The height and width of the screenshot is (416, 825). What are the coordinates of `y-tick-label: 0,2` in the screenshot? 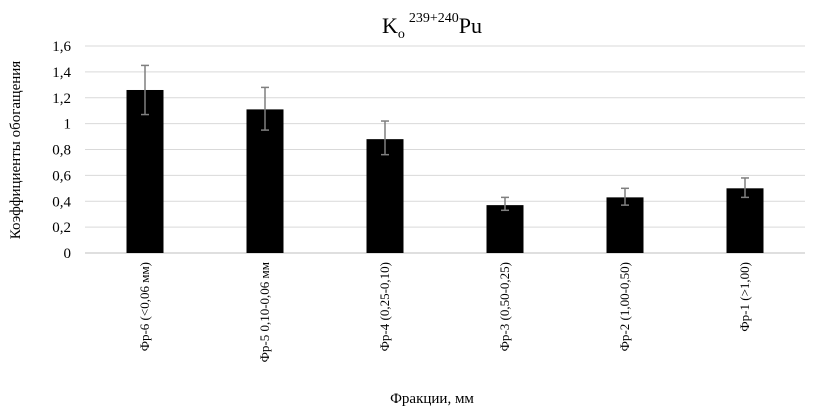 It's located at (61, 228).